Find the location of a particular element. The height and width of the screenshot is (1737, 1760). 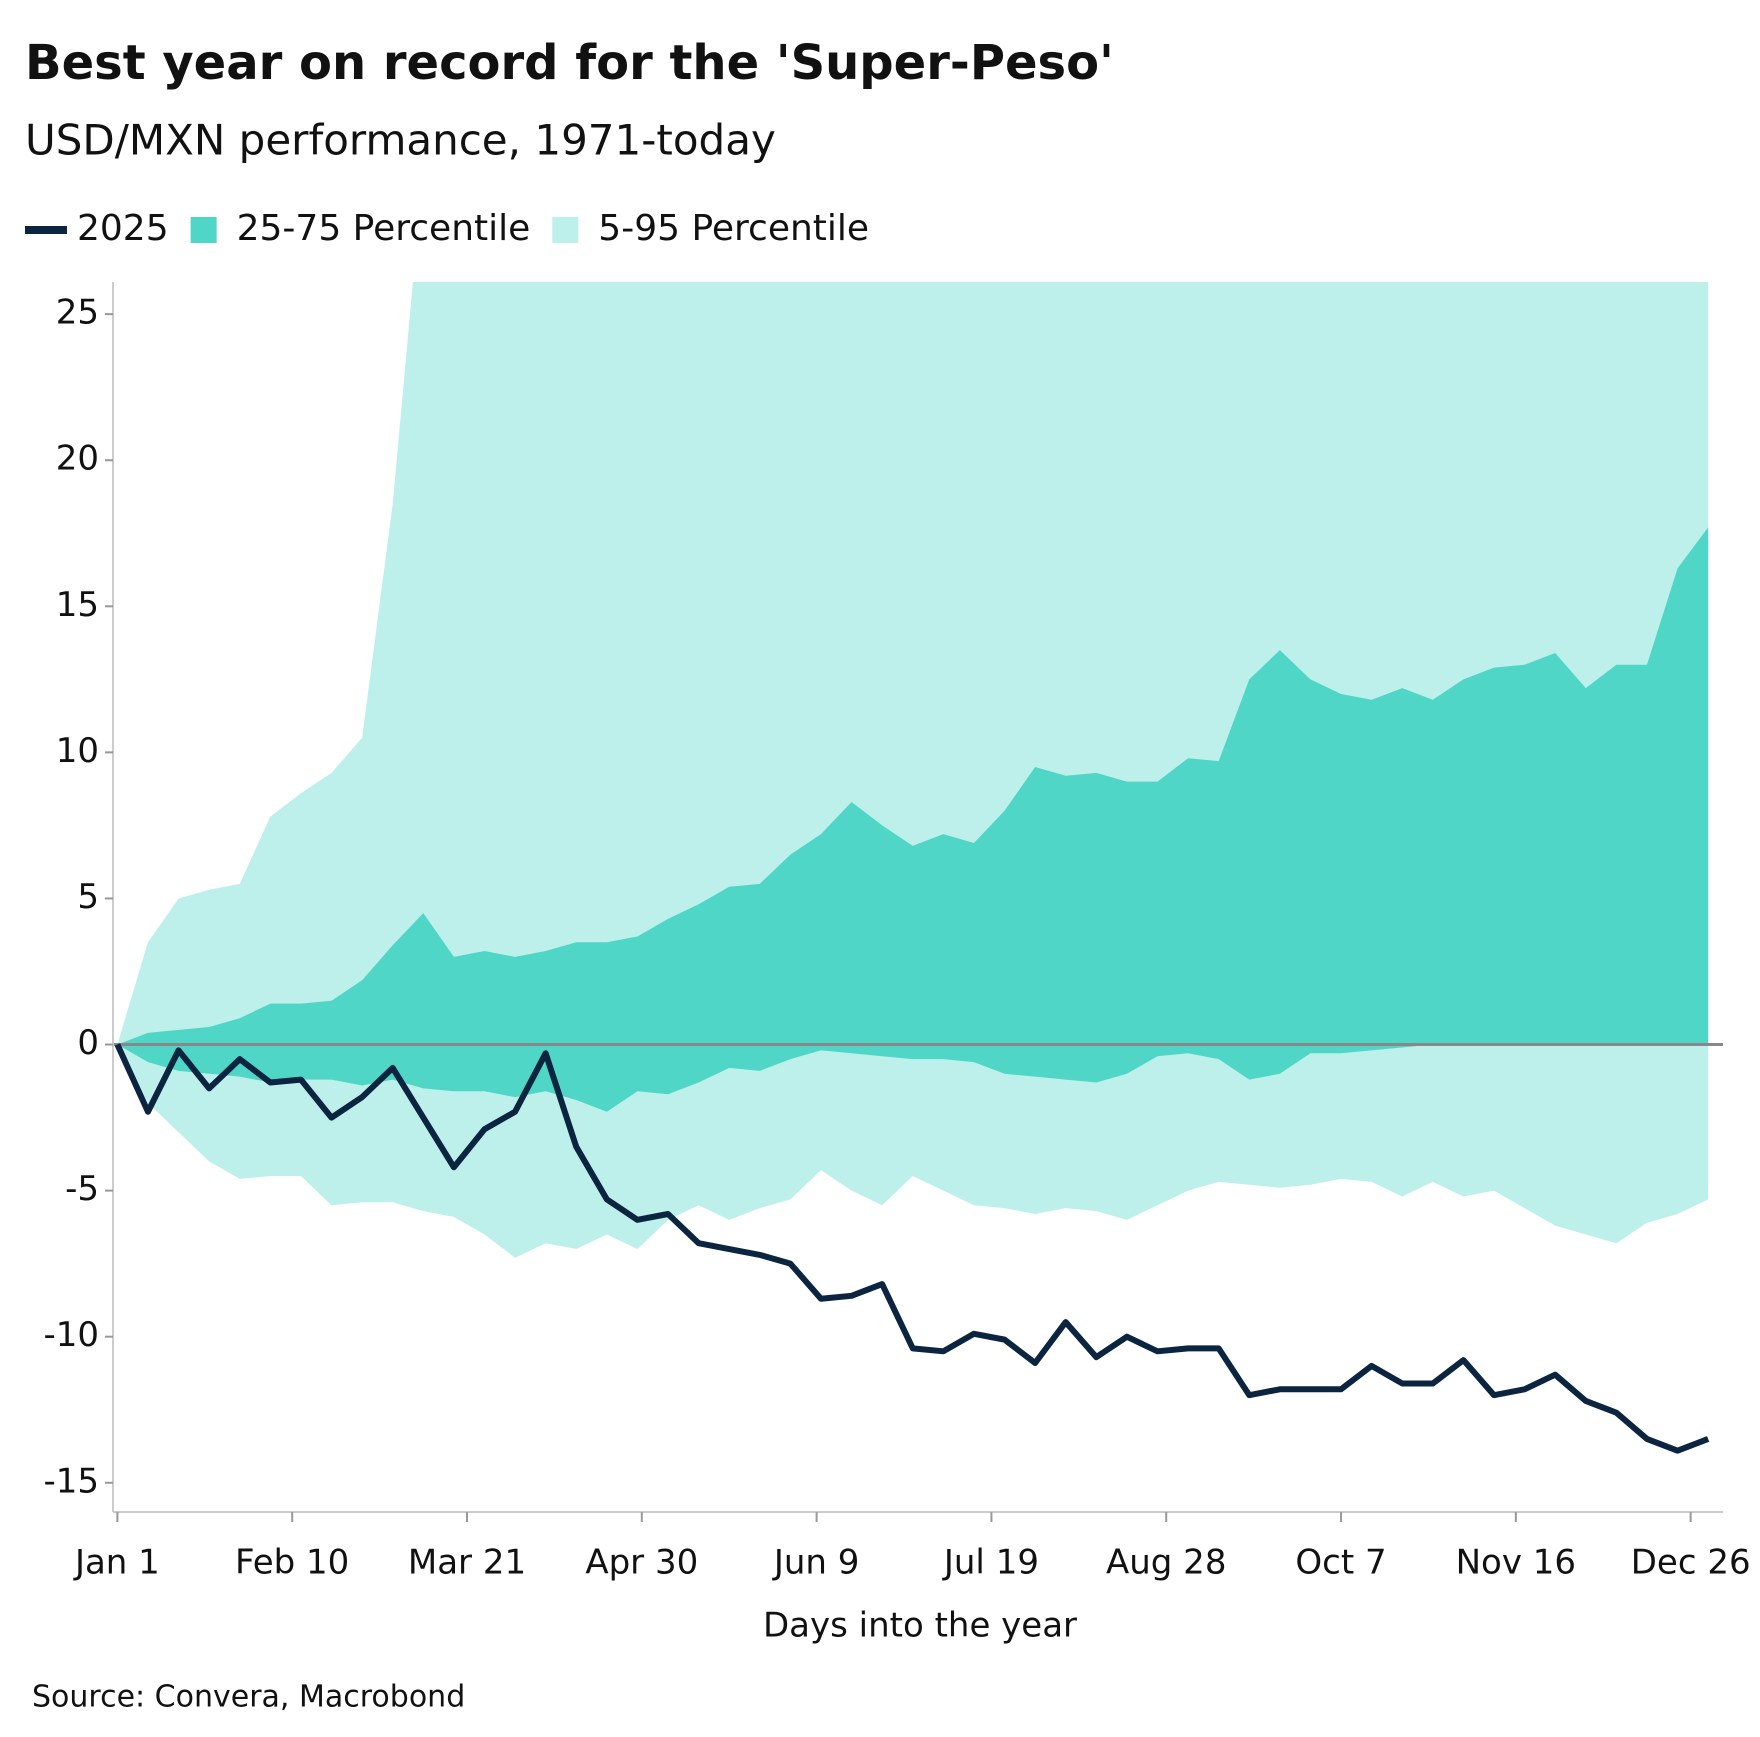

y-tick-label: -10 is located at coordinates (71, 1335).